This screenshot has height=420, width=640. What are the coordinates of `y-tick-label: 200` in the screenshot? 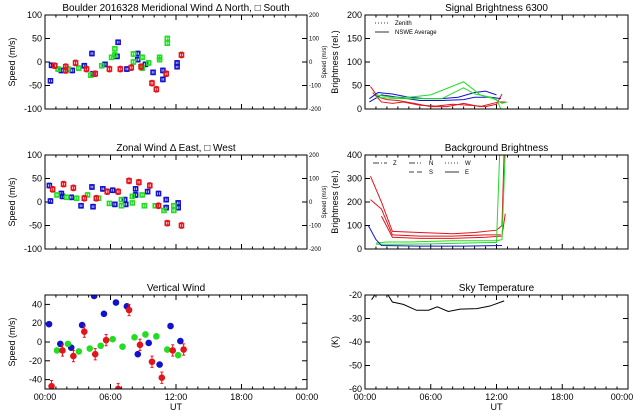 It's located at (354, 15).